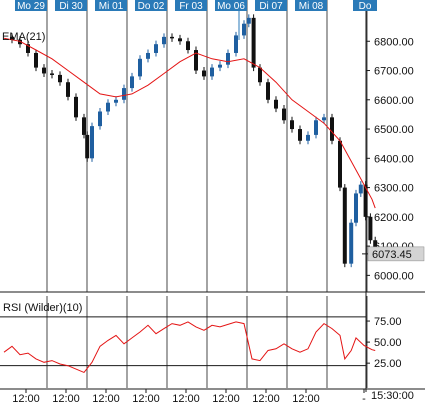 The height and width of the screenshot is (407, 425). I want to click on date-label: Fr 03, so click(191, 6).